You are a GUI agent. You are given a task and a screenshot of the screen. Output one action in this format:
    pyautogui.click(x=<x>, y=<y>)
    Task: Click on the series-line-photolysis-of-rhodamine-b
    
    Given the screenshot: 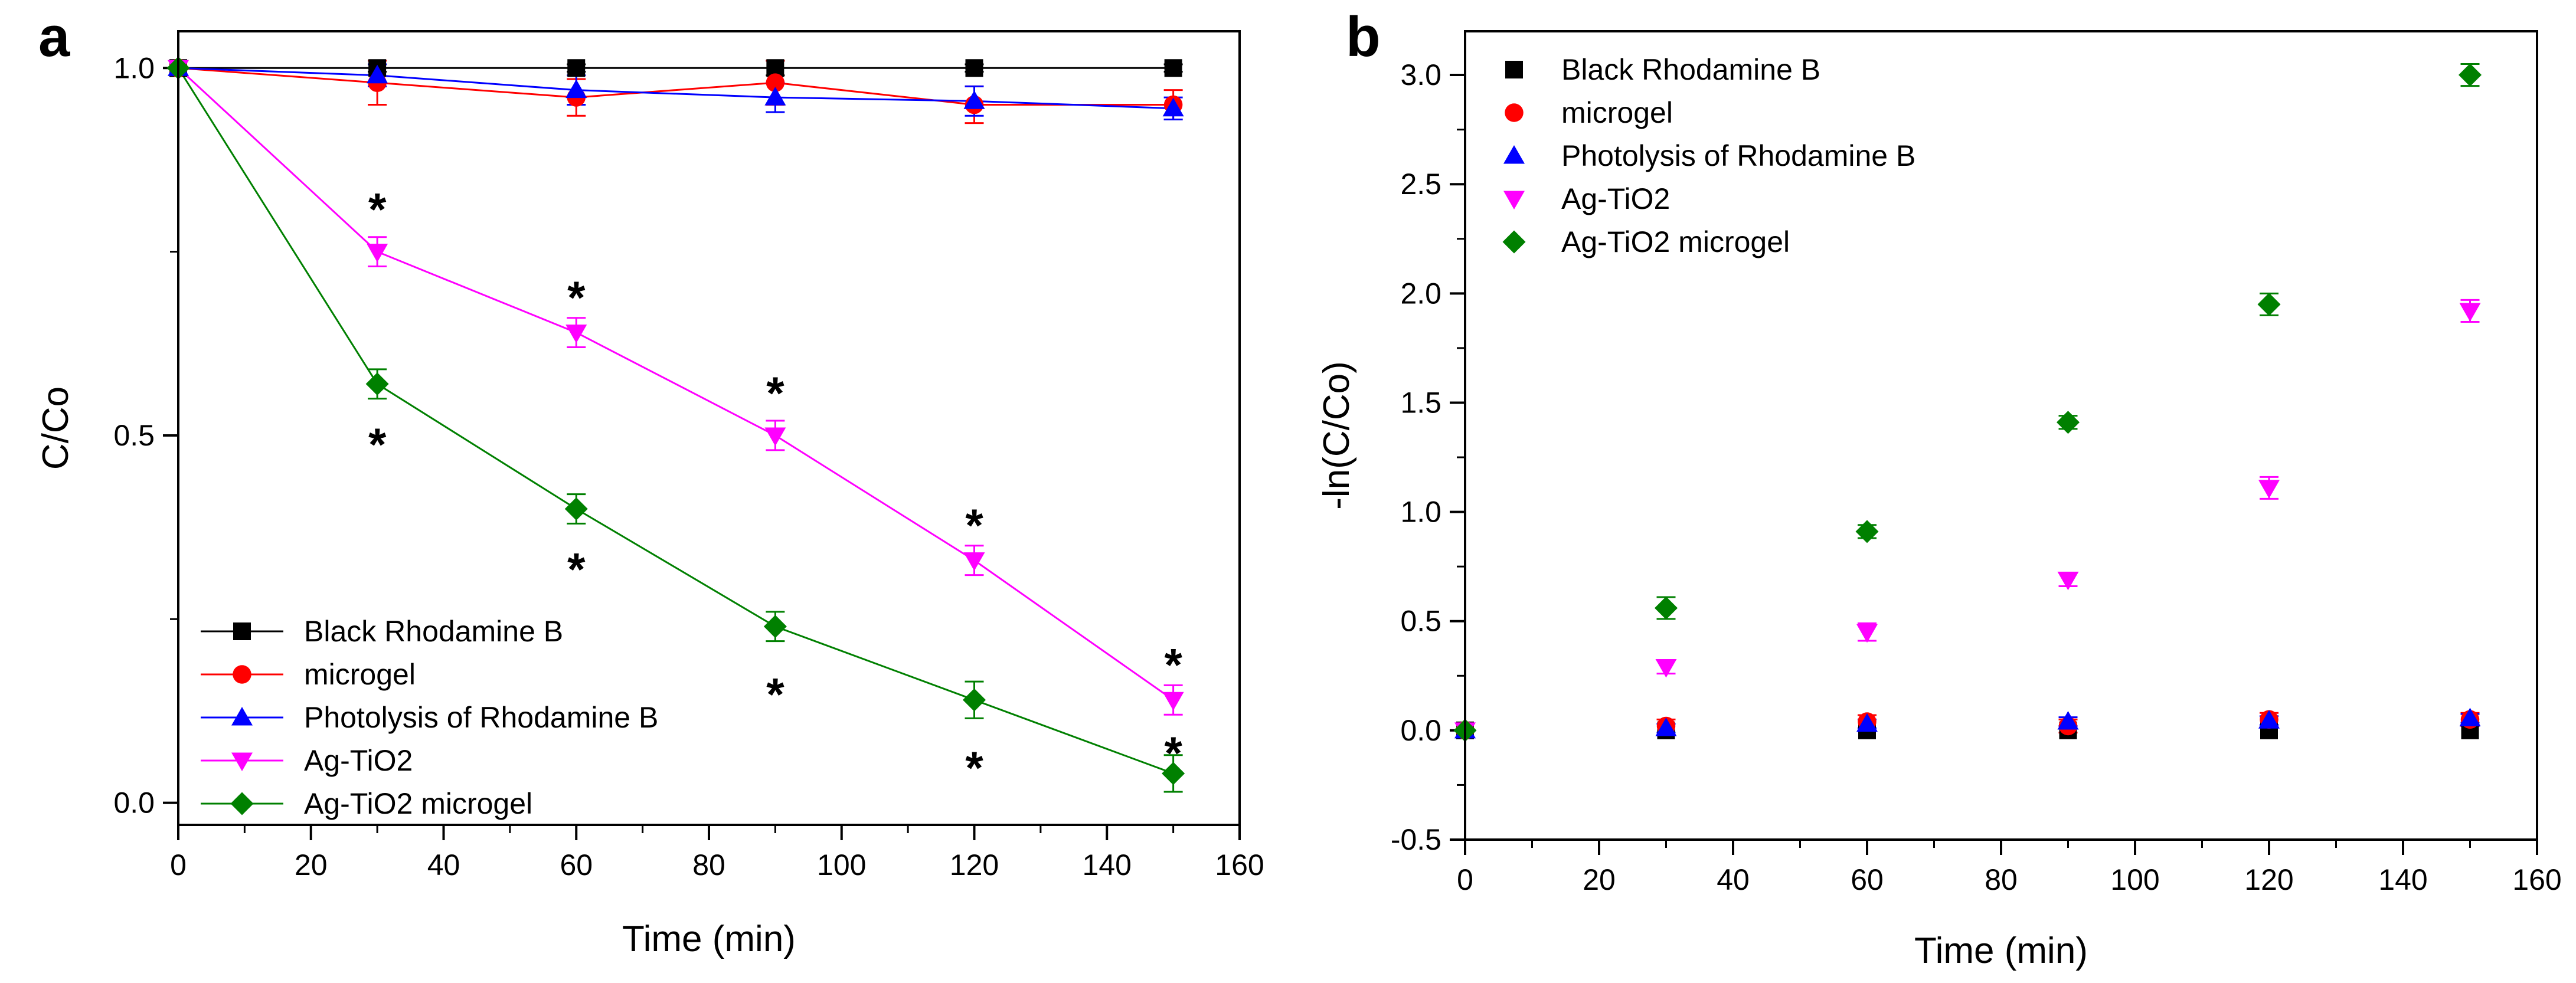 What is the action you would take?
    pyautogui.click(x=675, y=88)
    